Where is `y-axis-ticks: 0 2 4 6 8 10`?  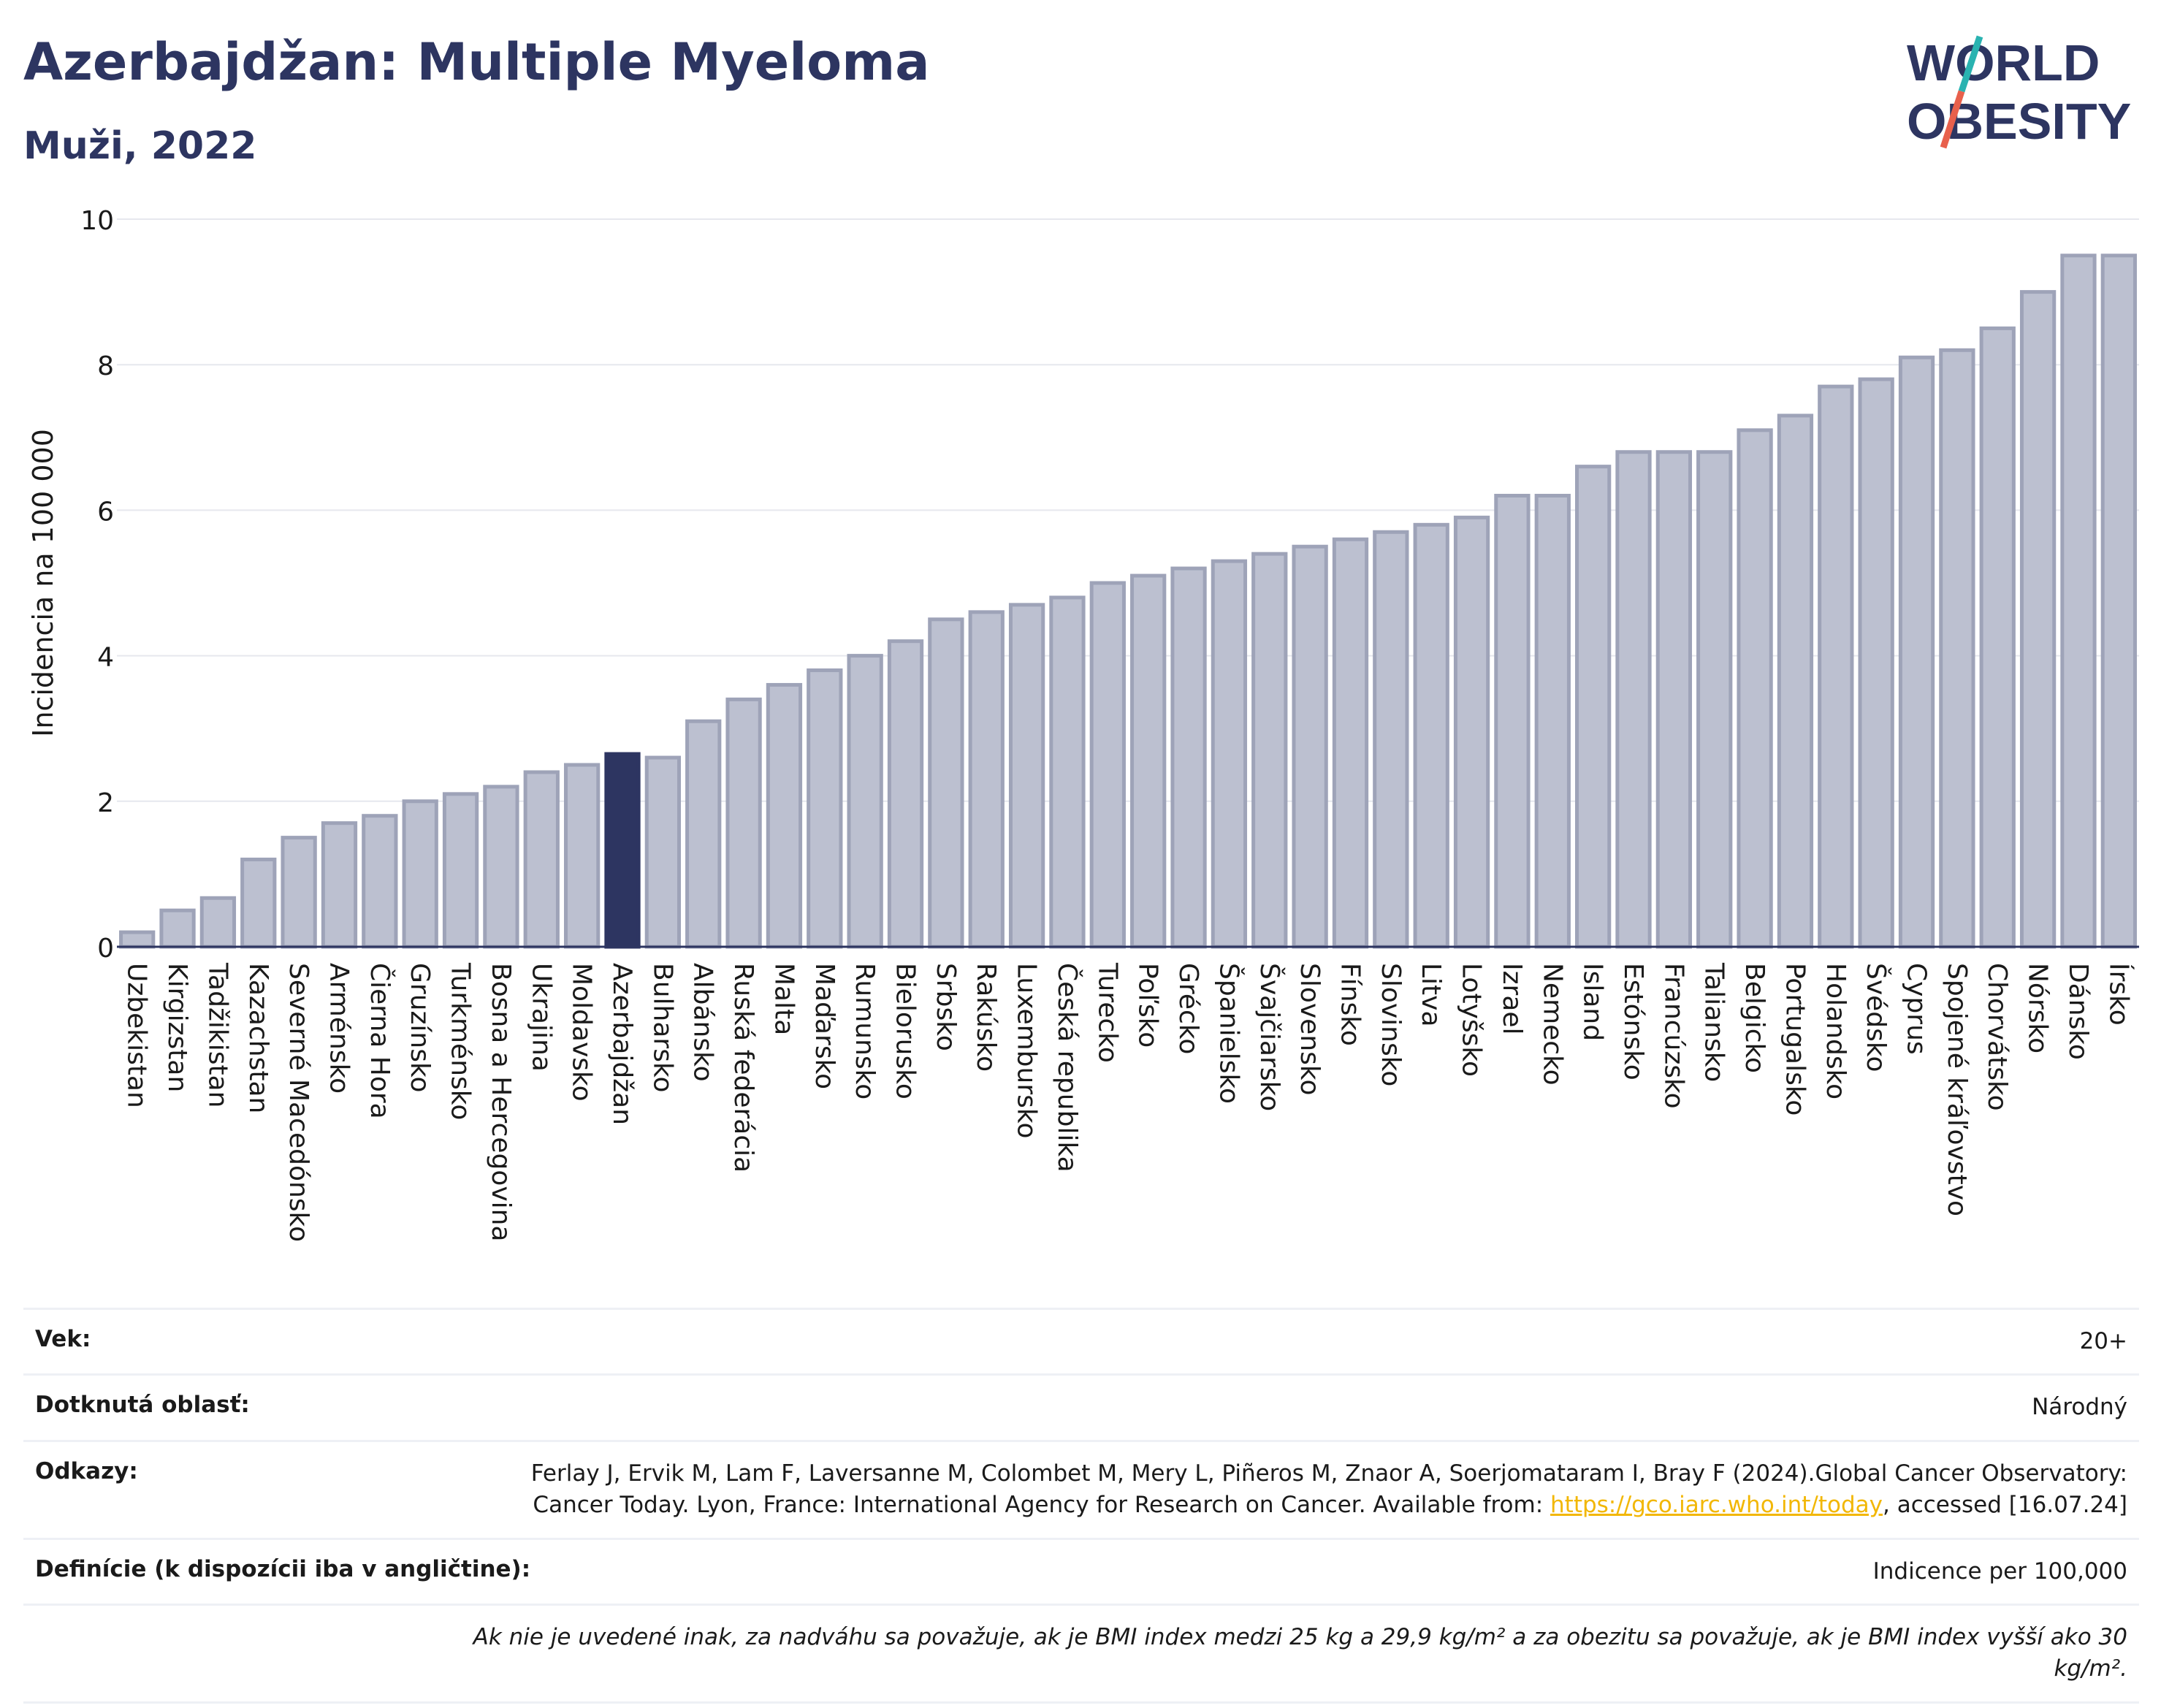
y-axis-ticks: 0 2 4 6 8 10 is located at coordinates (97, 585).